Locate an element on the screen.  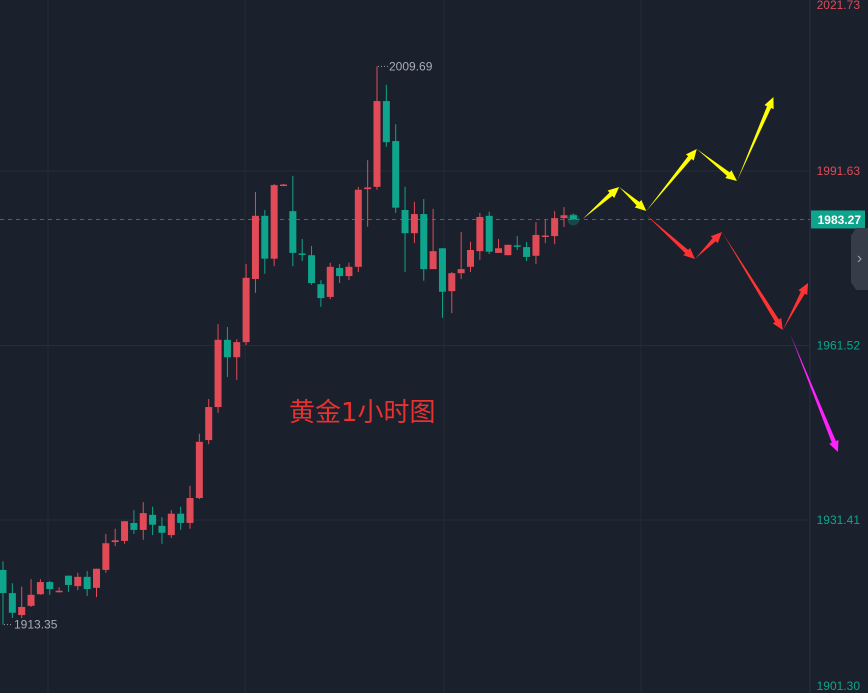
low-price-label: 1913.35 is located at coordinates (36, 625).